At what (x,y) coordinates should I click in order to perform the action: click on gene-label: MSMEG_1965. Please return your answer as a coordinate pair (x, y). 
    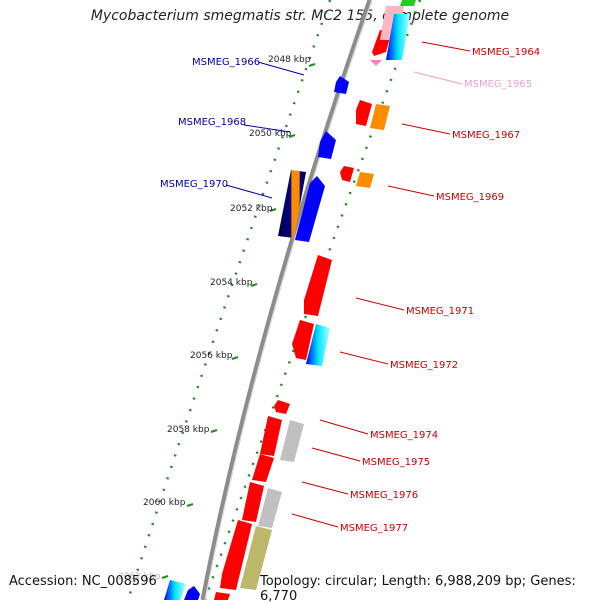
    Looking at the image, I should click on (498, 84).